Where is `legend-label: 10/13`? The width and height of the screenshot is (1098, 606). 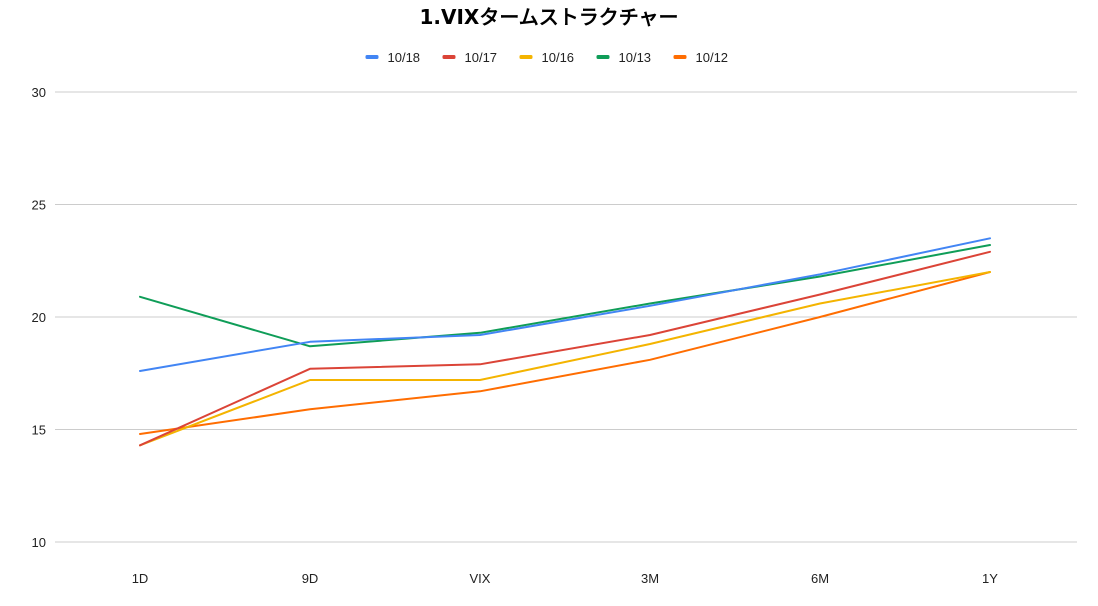 legend-label: 10/13 is located at coordinates (635, 57).